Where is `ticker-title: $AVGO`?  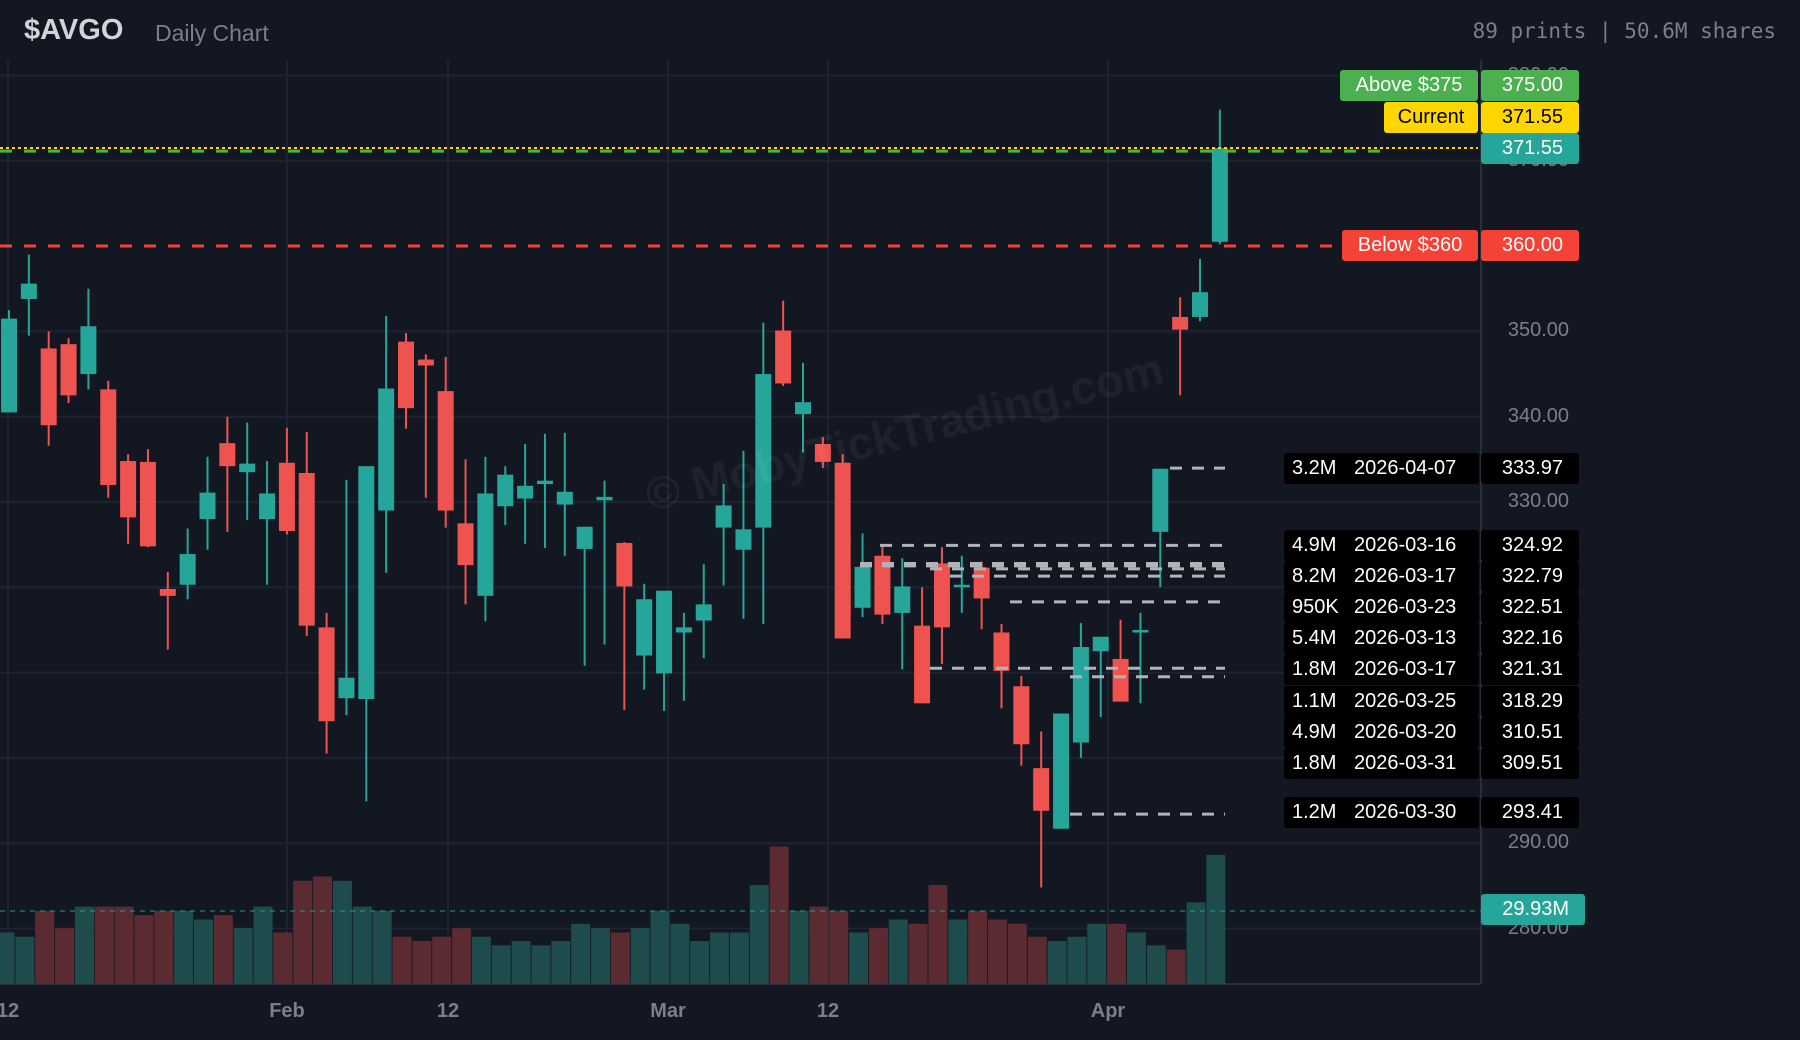 ticker-title: $AVGO is located at coordinates (74, 30).